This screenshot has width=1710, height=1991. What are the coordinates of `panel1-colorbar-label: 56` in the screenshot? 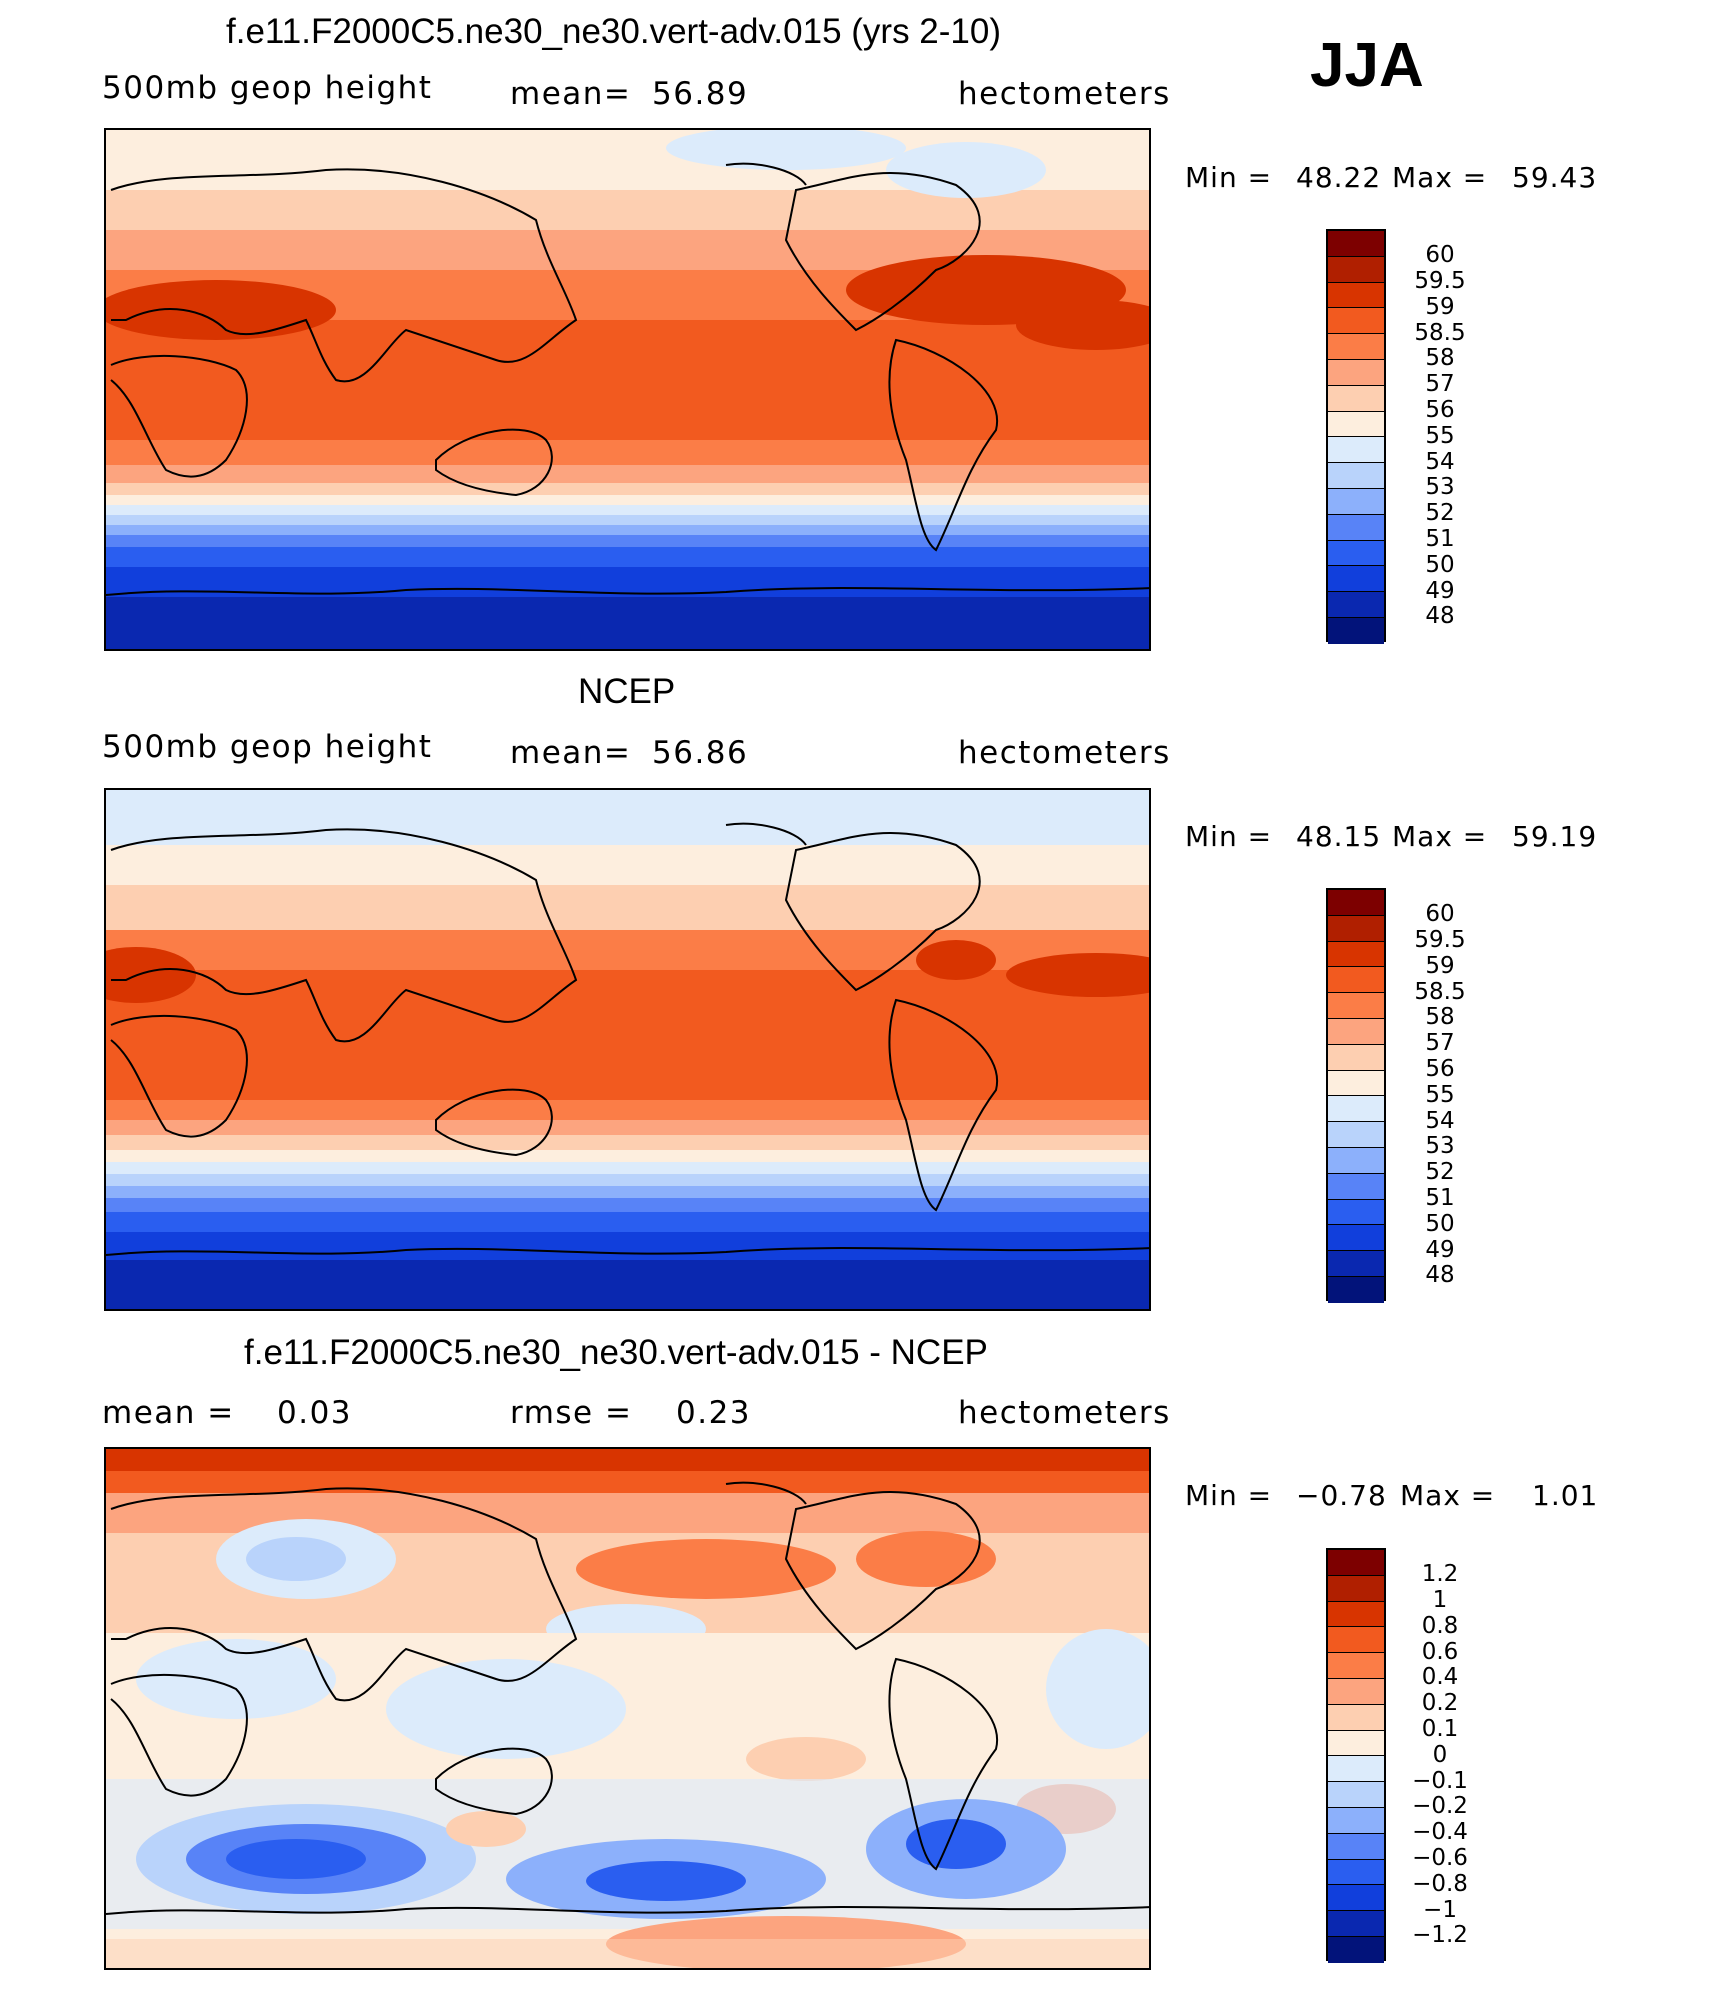 It's located at (1440, 410).